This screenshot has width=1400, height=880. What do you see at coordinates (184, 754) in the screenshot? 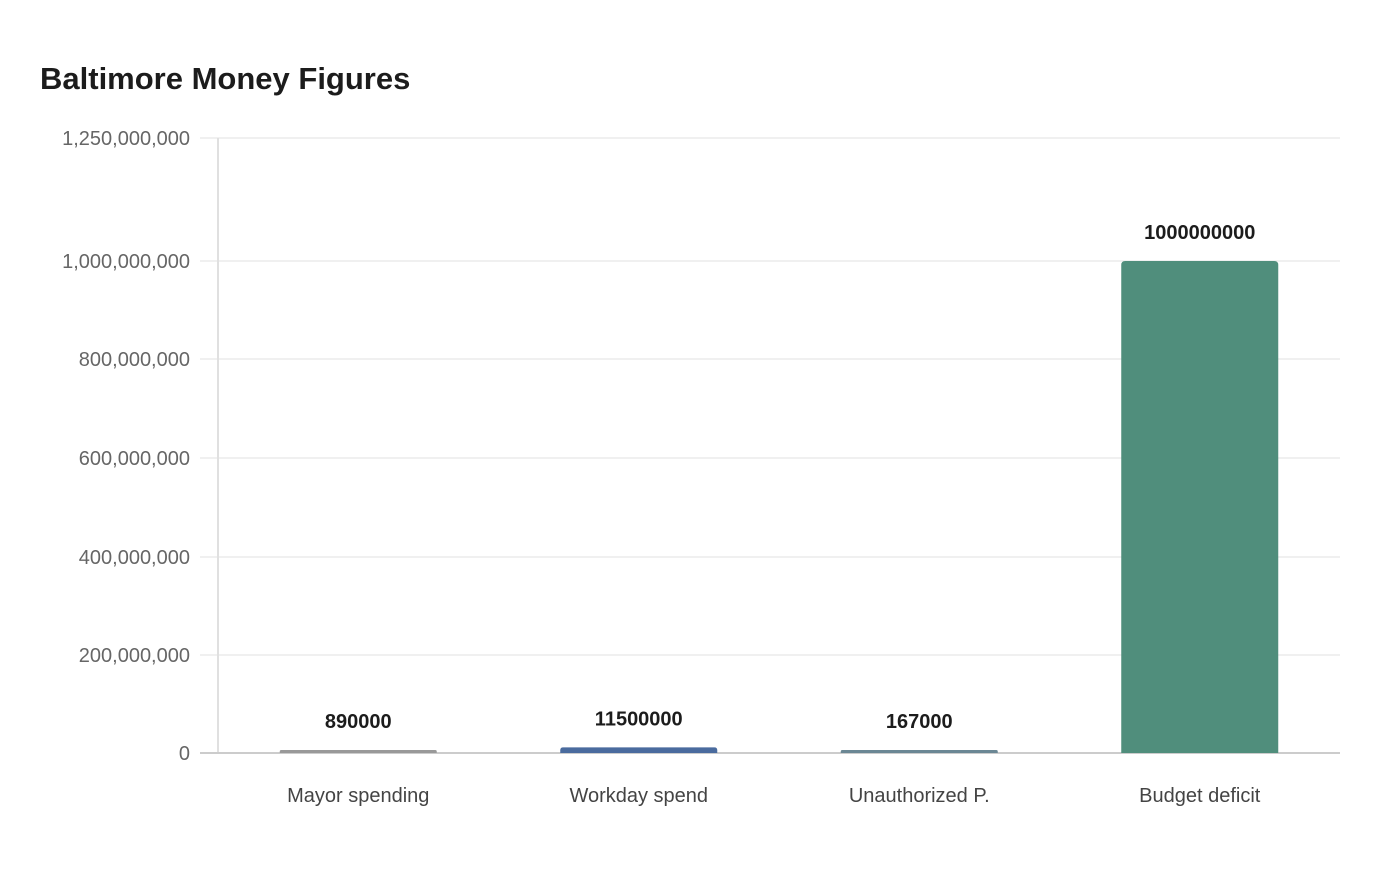
I see `y-tick-label: 0` at bounding box center [184, 754].